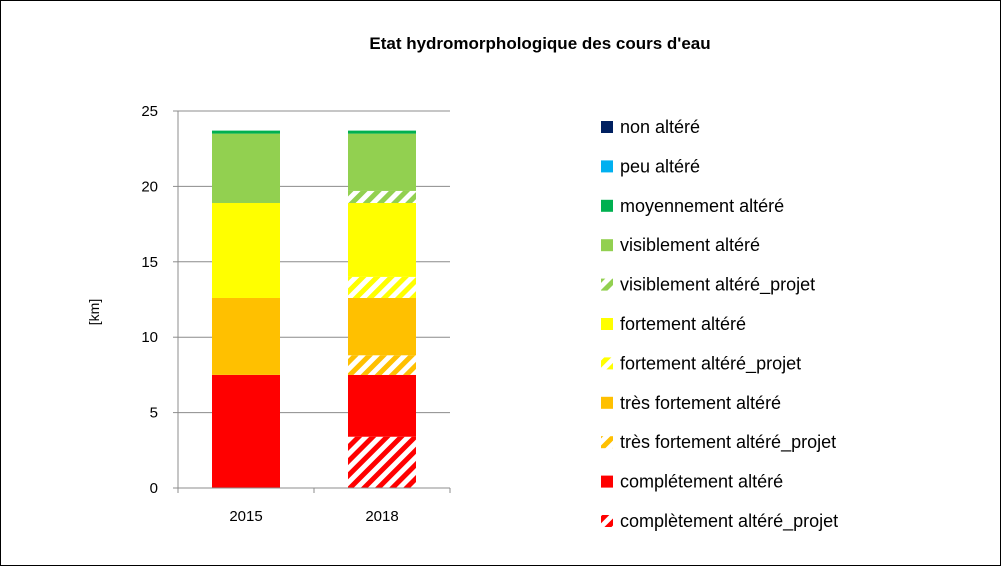 This screenshot has width=1001, height=566. Describe the element at coordinates (701, 482) in the screenshot. I see `legend-label: complétement altéré` at that location.